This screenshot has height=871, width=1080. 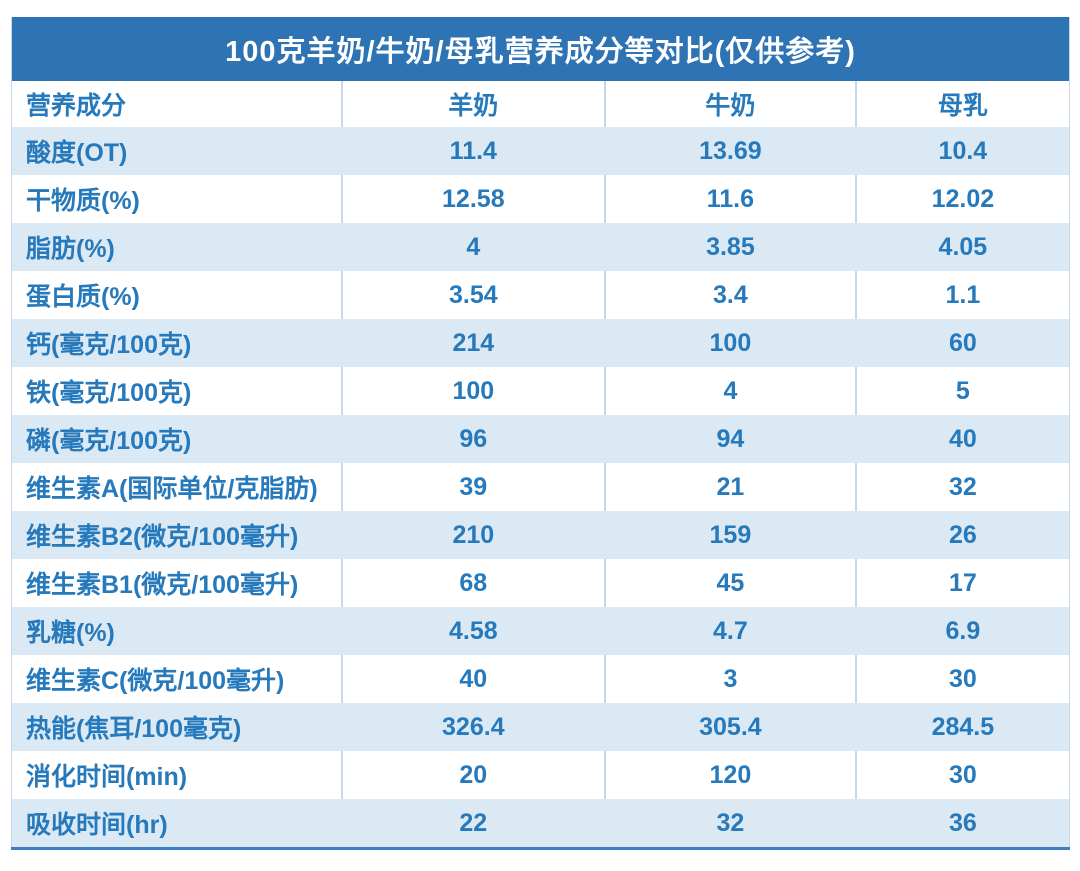 I want to click on value-cell: 11.4, so click(x=473, y=150).